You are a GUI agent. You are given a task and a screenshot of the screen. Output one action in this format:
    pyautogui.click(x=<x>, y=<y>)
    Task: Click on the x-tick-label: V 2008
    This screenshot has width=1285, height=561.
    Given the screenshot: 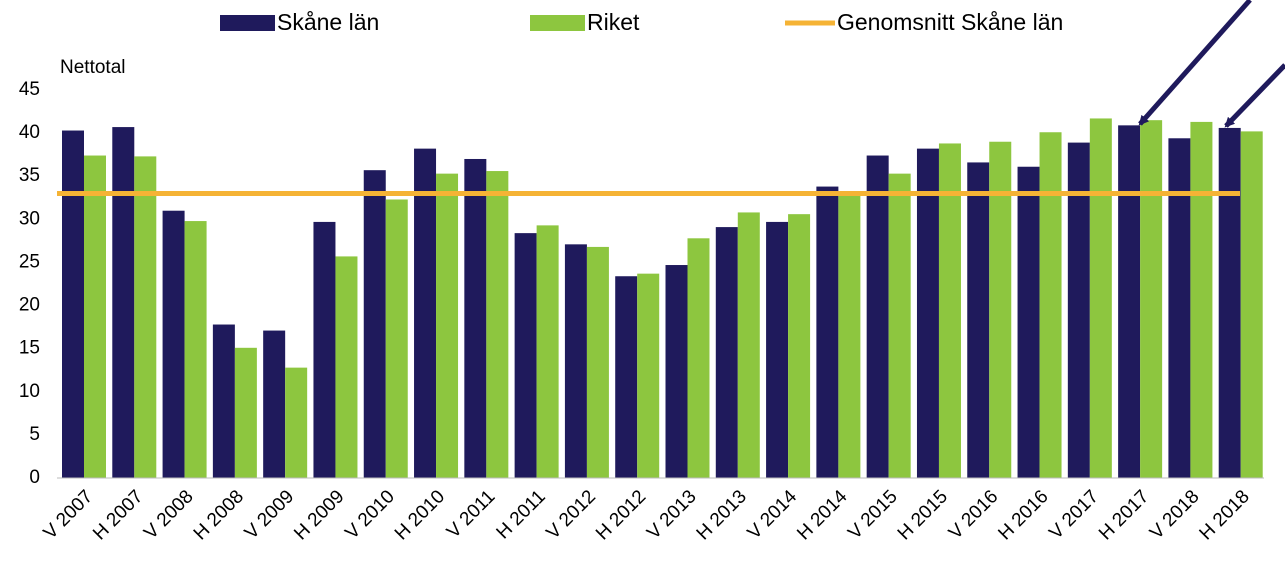 What is the action you would take?
    pyautogui.click(x=168, y=514)
    